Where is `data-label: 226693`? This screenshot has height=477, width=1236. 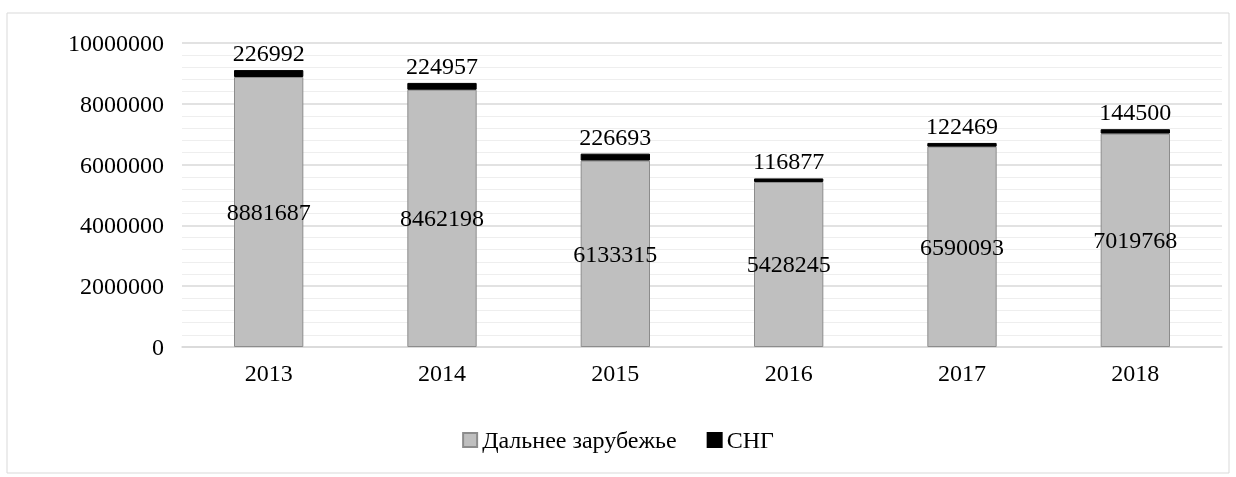 data-label: 226693 is located at coordinates (615, 136).